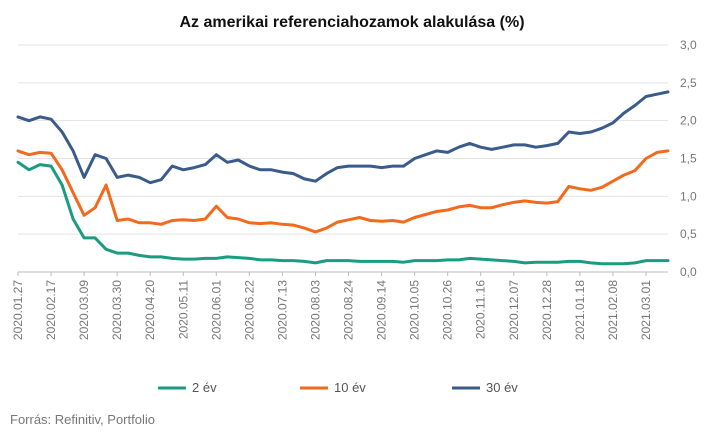 This screenshot has width=718, height=438. I want to click on x-tick-label: 2020.08.24, so click(349, 310).